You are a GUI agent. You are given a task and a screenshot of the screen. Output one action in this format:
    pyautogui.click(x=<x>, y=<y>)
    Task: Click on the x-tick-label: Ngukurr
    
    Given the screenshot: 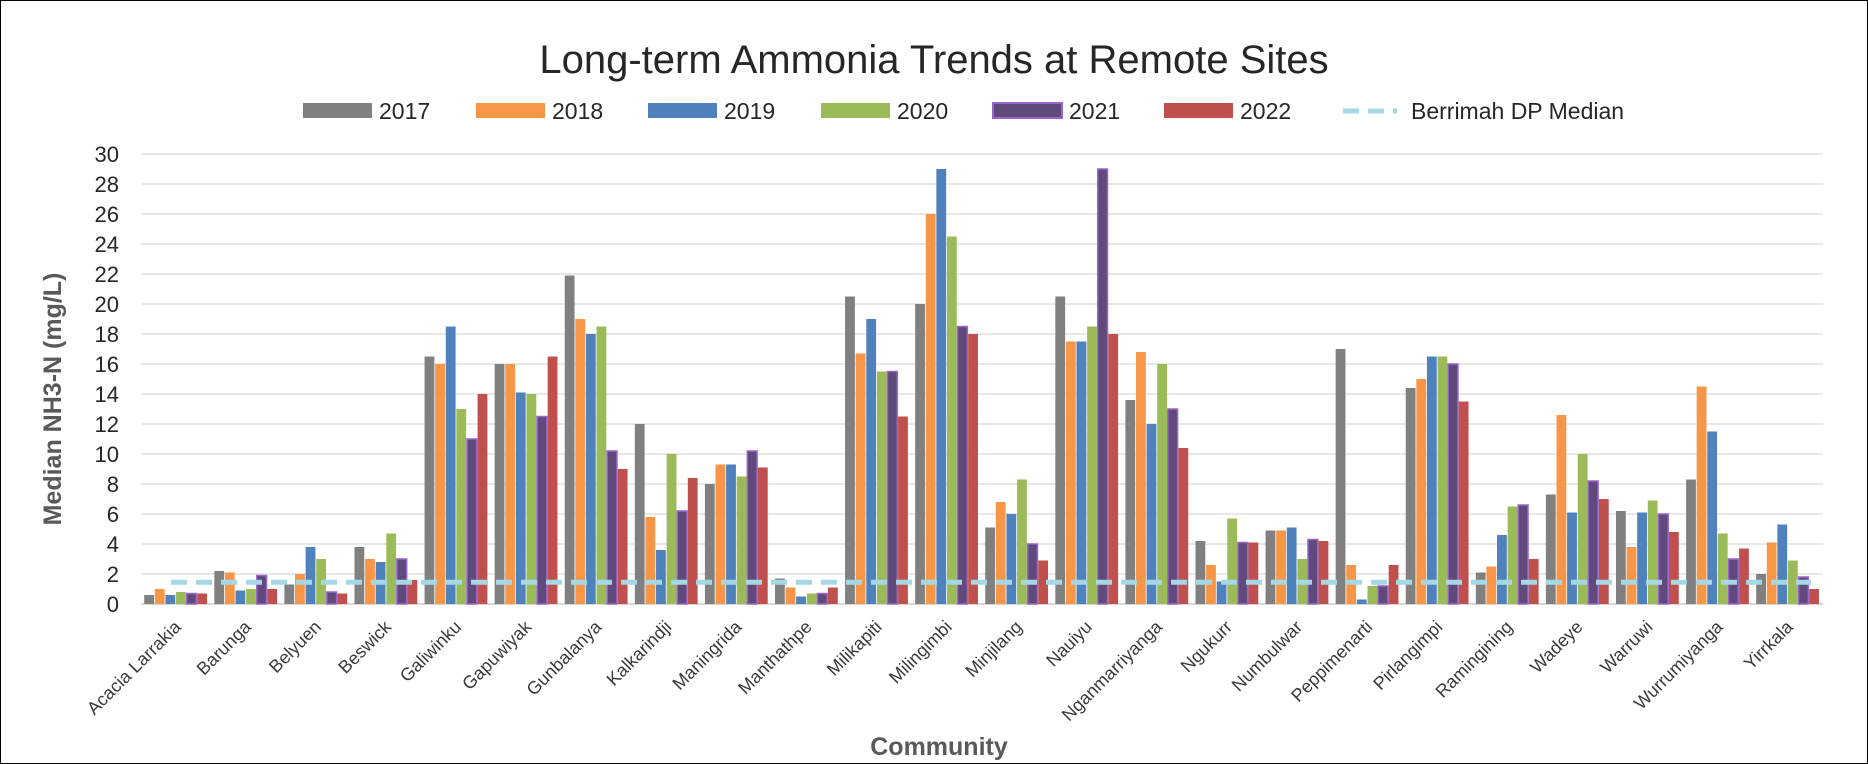 What is the action you would take?
    pyautogui.click(x=1206, y=646)
    